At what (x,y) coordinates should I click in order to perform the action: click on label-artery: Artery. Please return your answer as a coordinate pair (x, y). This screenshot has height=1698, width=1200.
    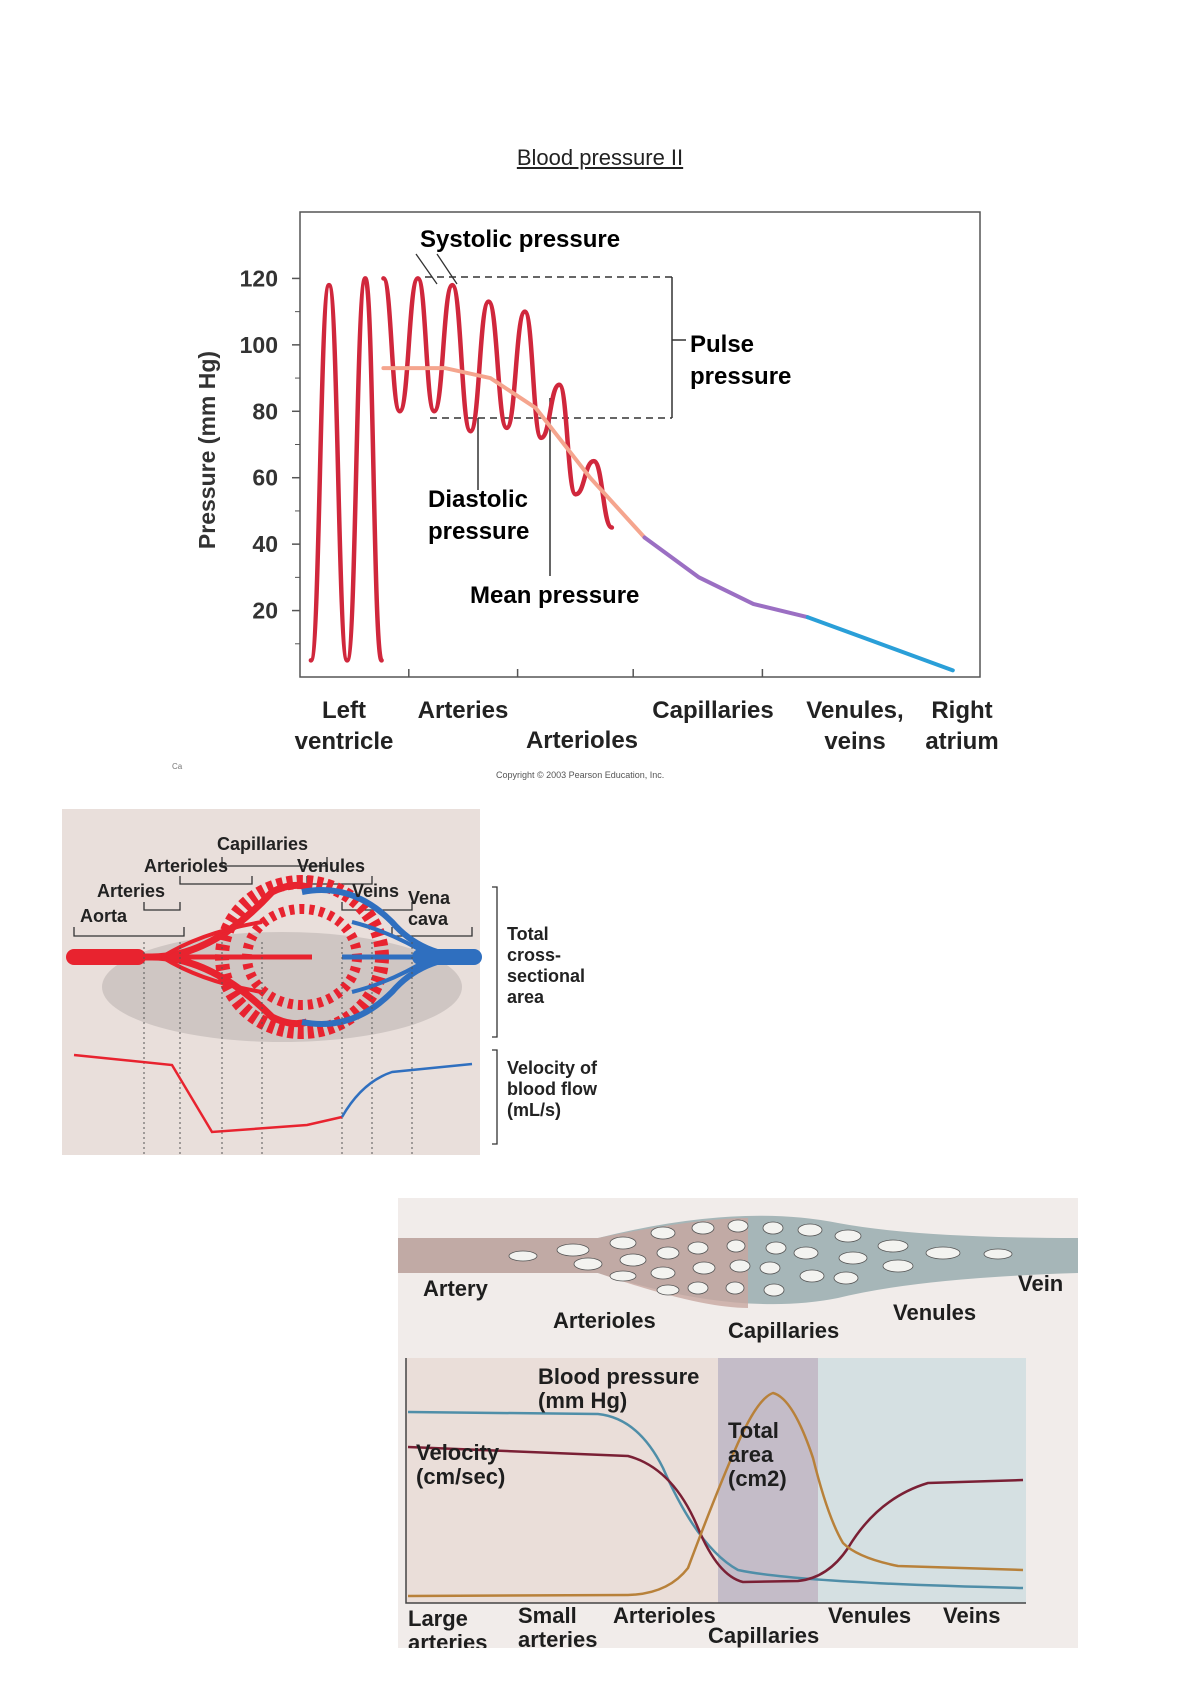
    Looking at the image, I should click on (456, 1288).